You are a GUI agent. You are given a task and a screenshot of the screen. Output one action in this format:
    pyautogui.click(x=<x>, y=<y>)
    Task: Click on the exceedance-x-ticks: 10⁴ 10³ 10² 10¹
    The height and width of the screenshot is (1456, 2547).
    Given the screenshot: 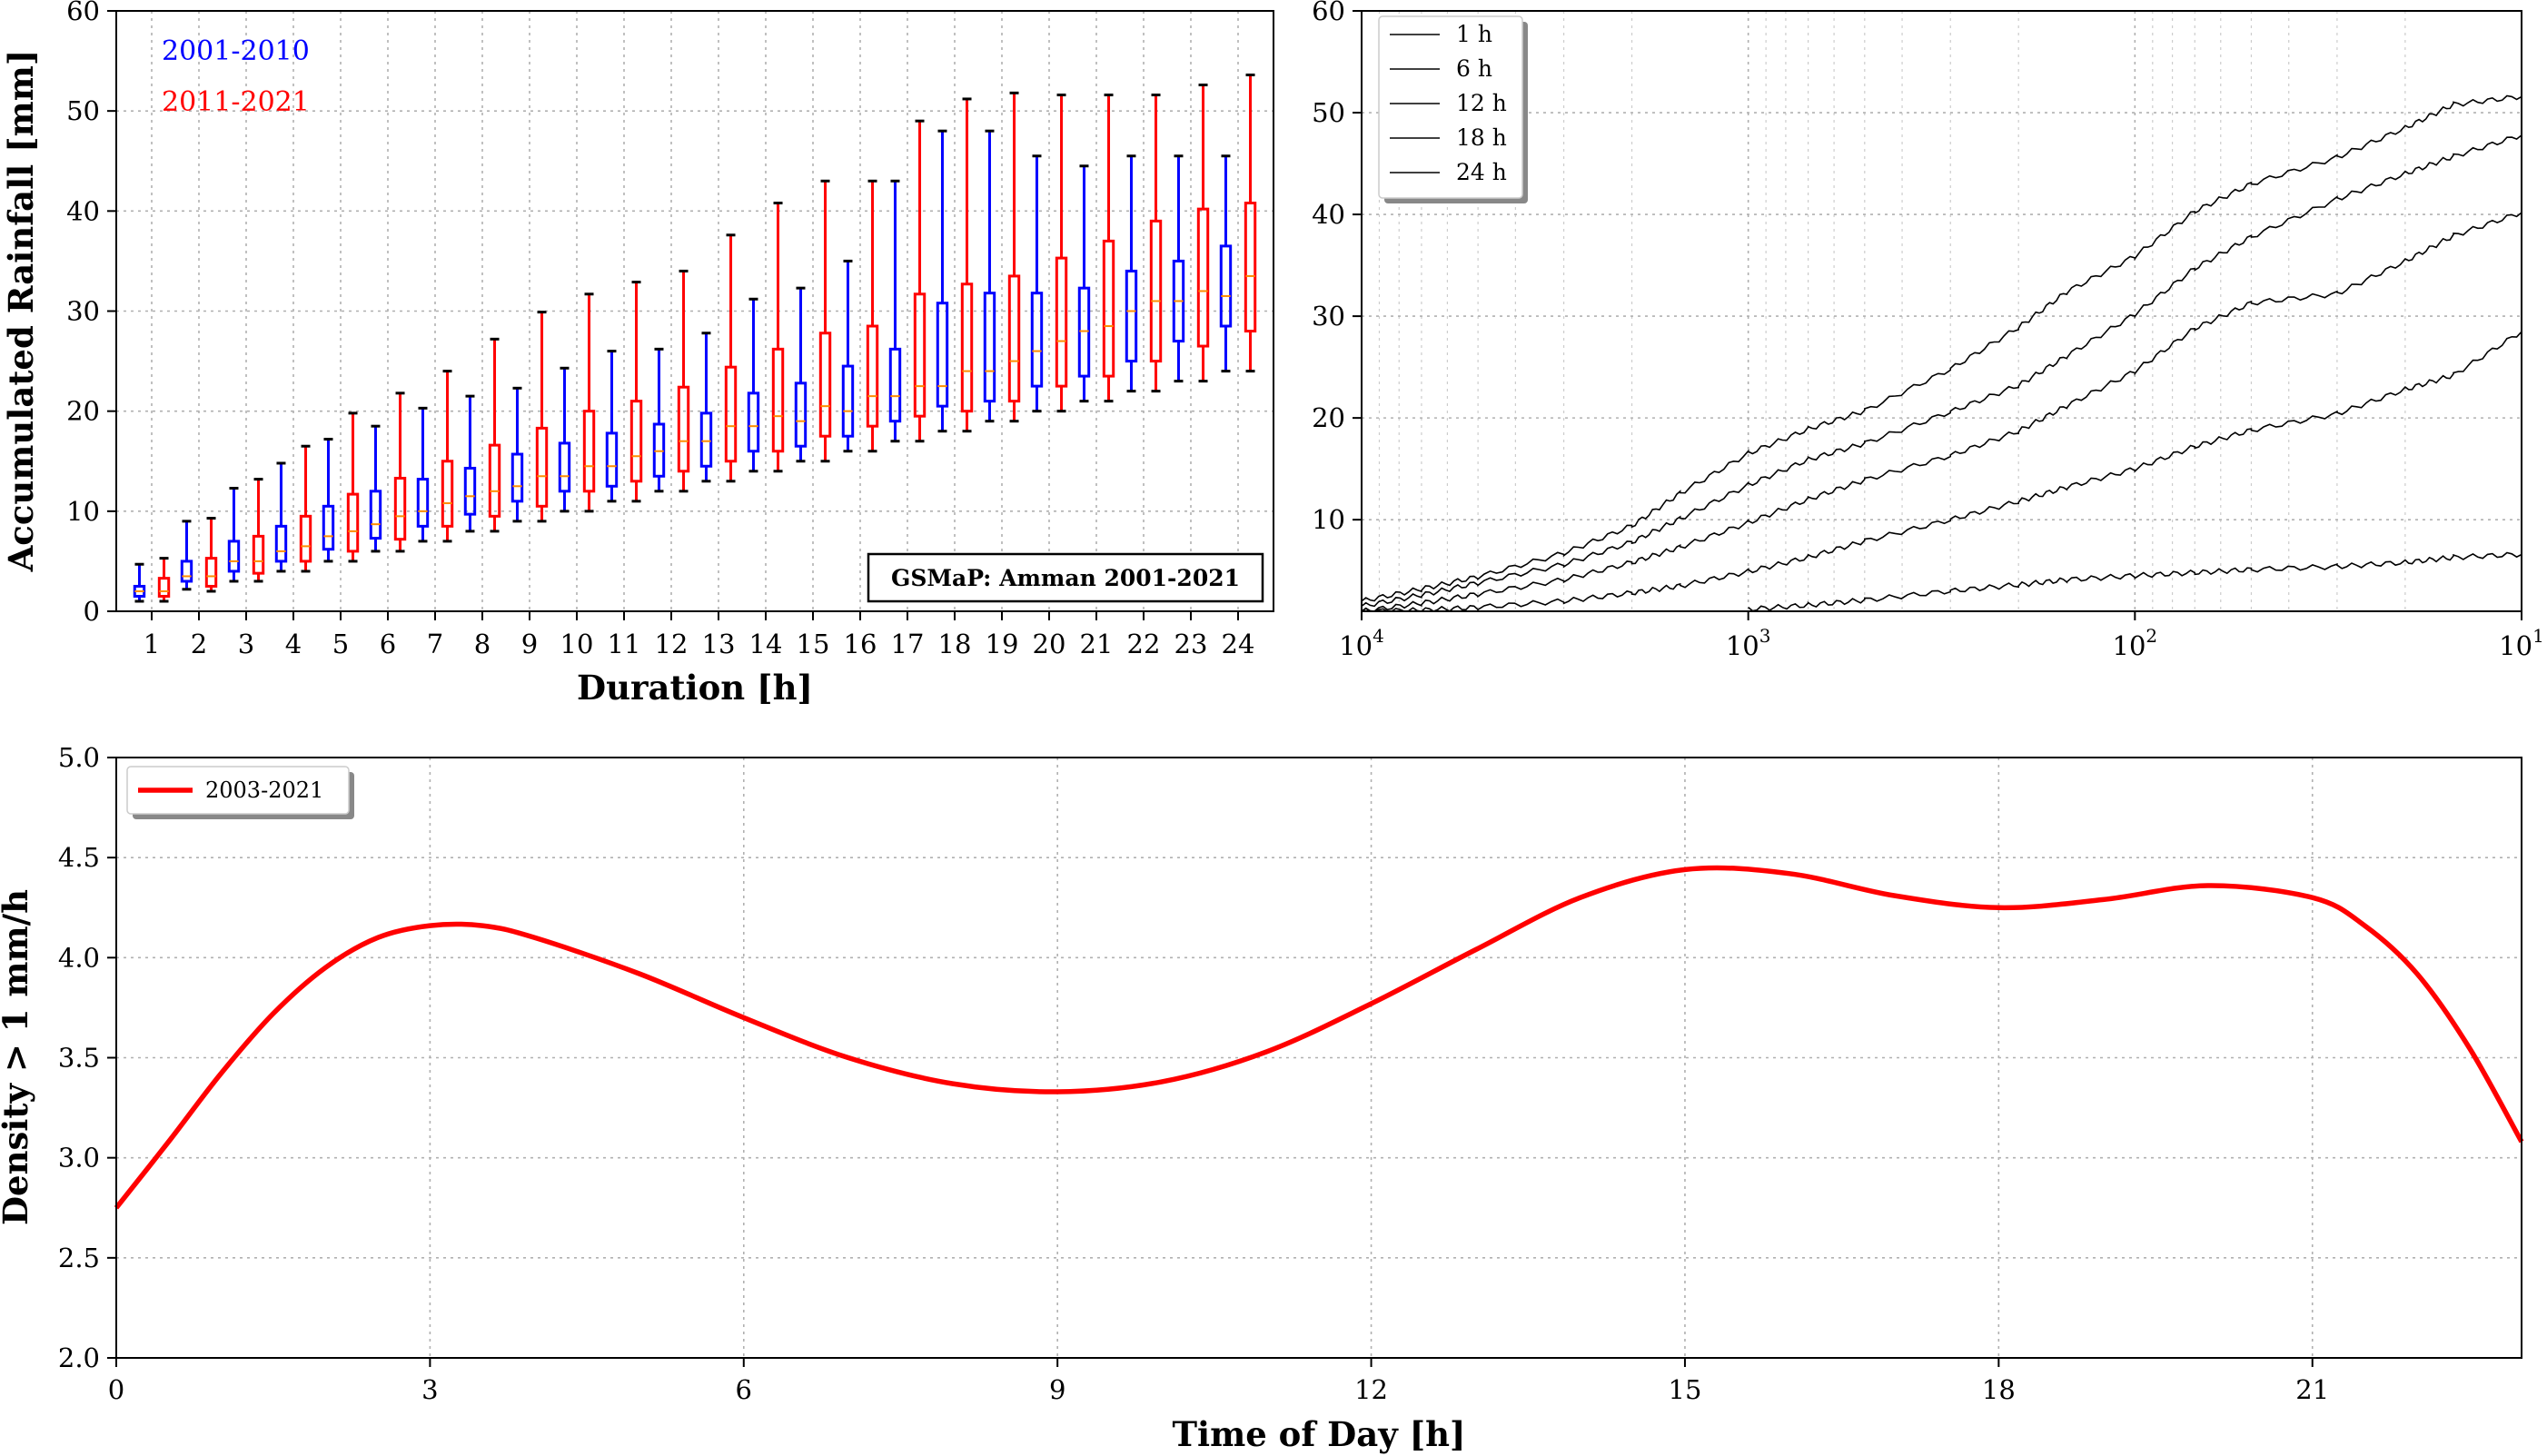 What is the action you would take?
    pyautogui.click(x=1941, y=636)
    